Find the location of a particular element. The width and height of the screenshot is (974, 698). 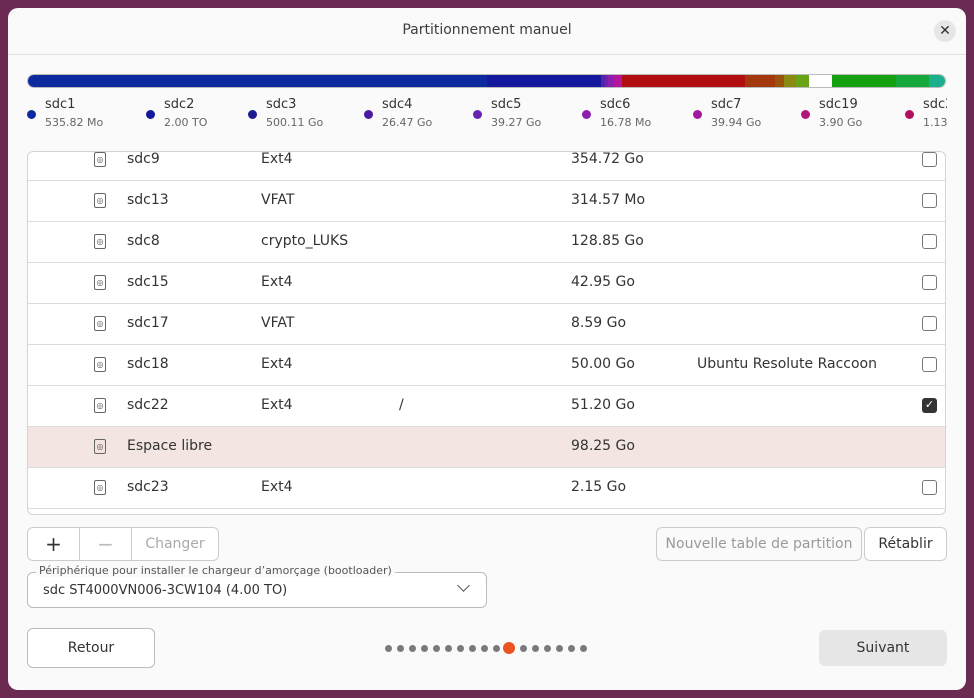

disk-usage-bar is located at coordinates (486, 81).